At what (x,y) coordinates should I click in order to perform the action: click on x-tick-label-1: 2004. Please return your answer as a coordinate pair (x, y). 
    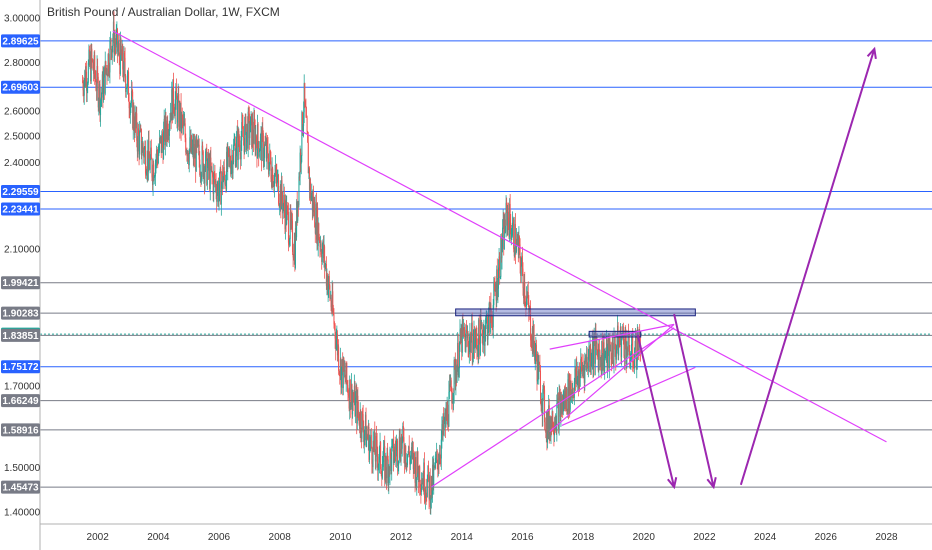
    Looking at the image, I should click on (158, 537).